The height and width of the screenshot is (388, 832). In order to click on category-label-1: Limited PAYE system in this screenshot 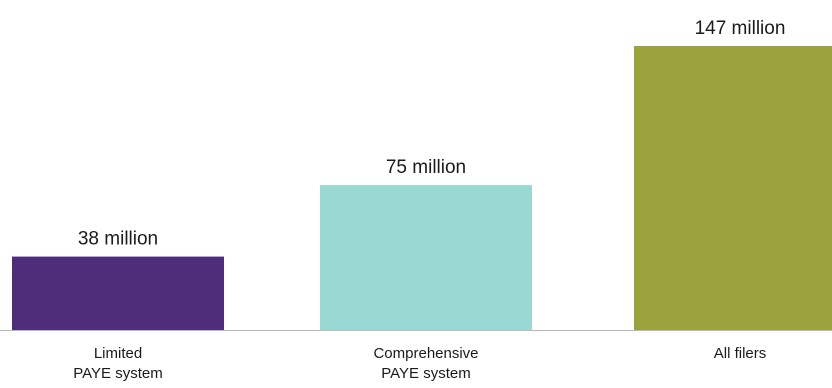, I will do `click(117, 363)`.